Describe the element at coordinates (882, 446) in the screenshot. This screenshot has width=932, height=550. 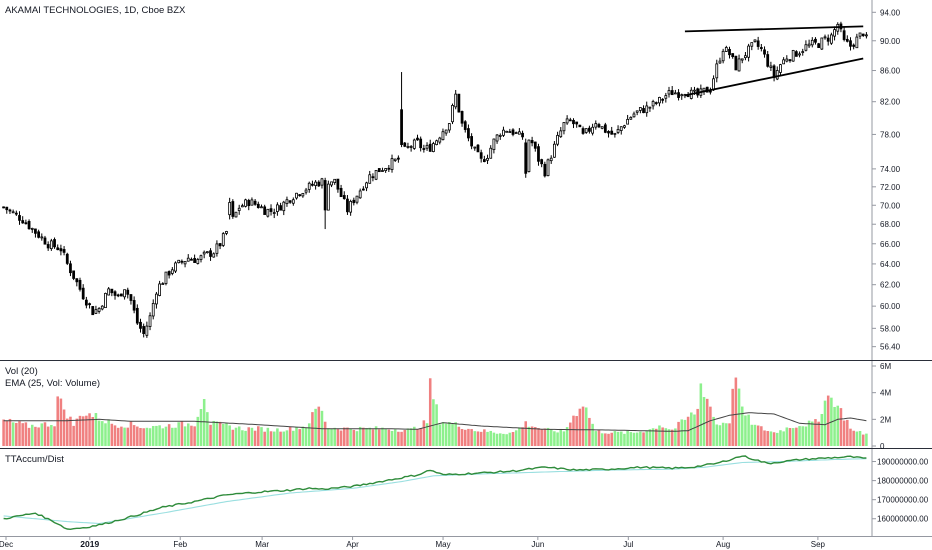
I see `volume-tick-label: 0` at that location.